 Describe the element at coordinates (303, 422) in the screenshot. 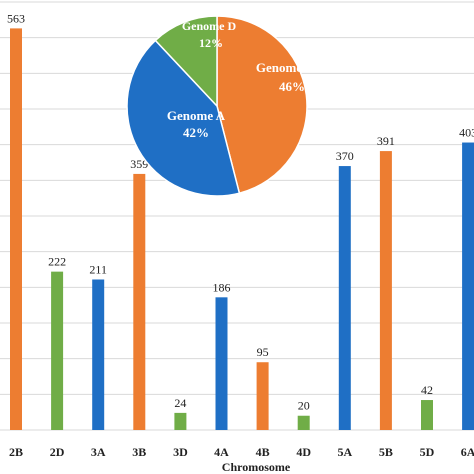

I see `bar-4d` at that location.